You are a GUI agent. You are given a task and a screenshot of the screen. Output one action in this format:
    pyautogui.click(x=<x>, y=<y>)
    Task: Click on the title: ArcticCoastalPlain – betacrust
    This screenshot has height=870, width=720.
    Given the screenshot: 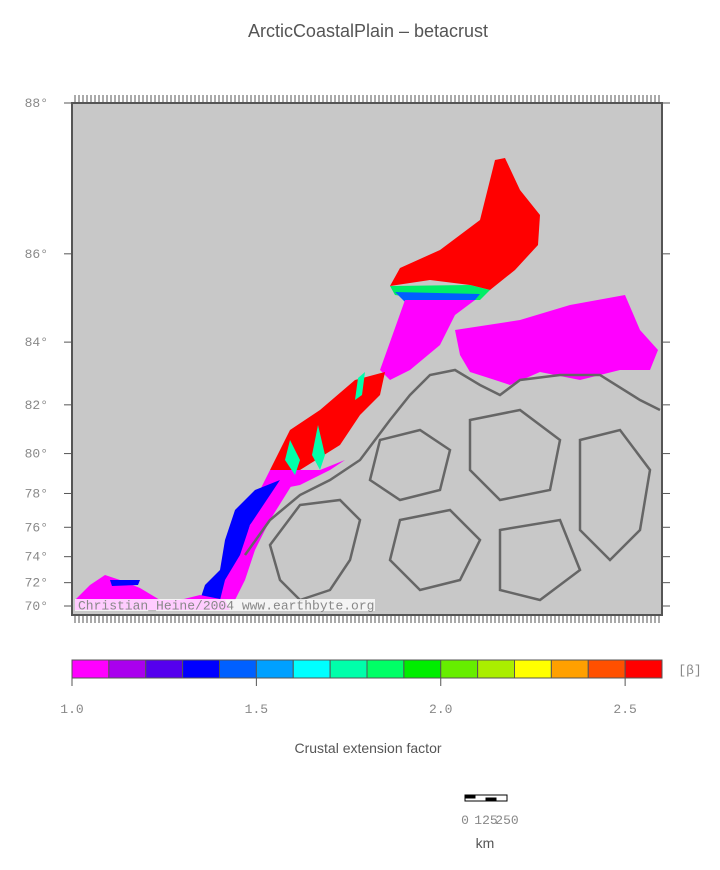 What is the action you would take?
    pyautogui.click(x=368, y=31)
    